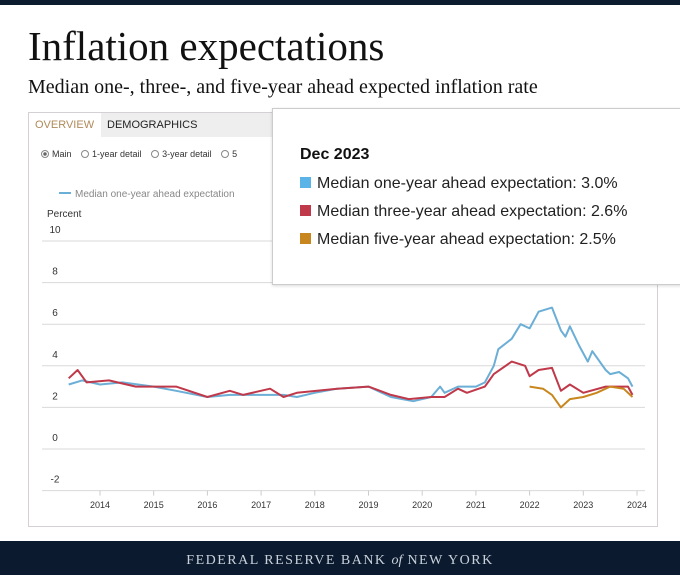 This screenshot has height=581, width=680. I want to click on y-tick-label: 4, so click(55, 355).